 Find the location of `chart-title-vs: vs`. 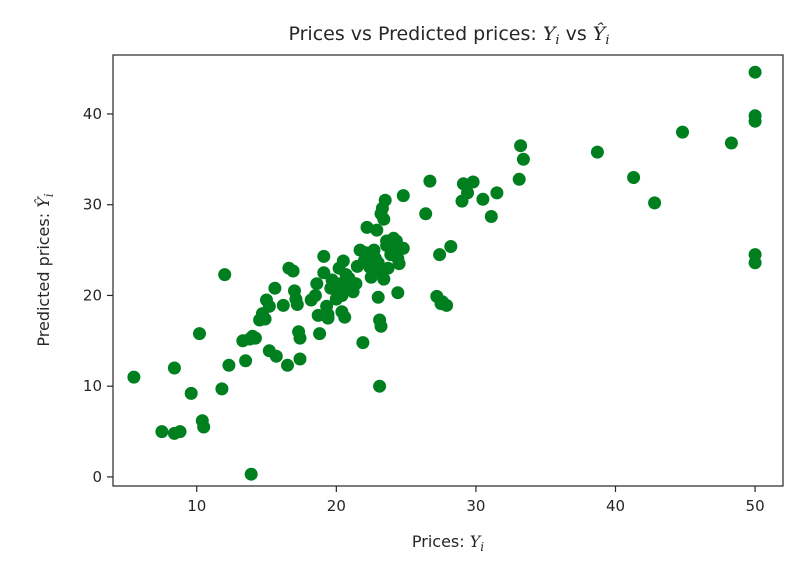

chart-title-vs: vs is located at coordinates (576, 34).